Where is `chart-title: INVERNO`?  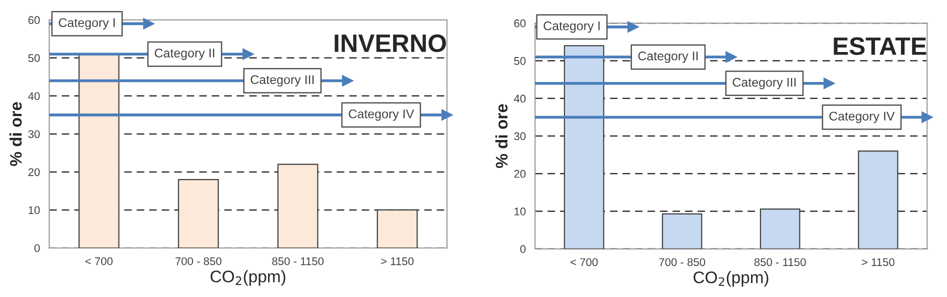
chart-title: INVERNO is located at coordinates (390, 43).